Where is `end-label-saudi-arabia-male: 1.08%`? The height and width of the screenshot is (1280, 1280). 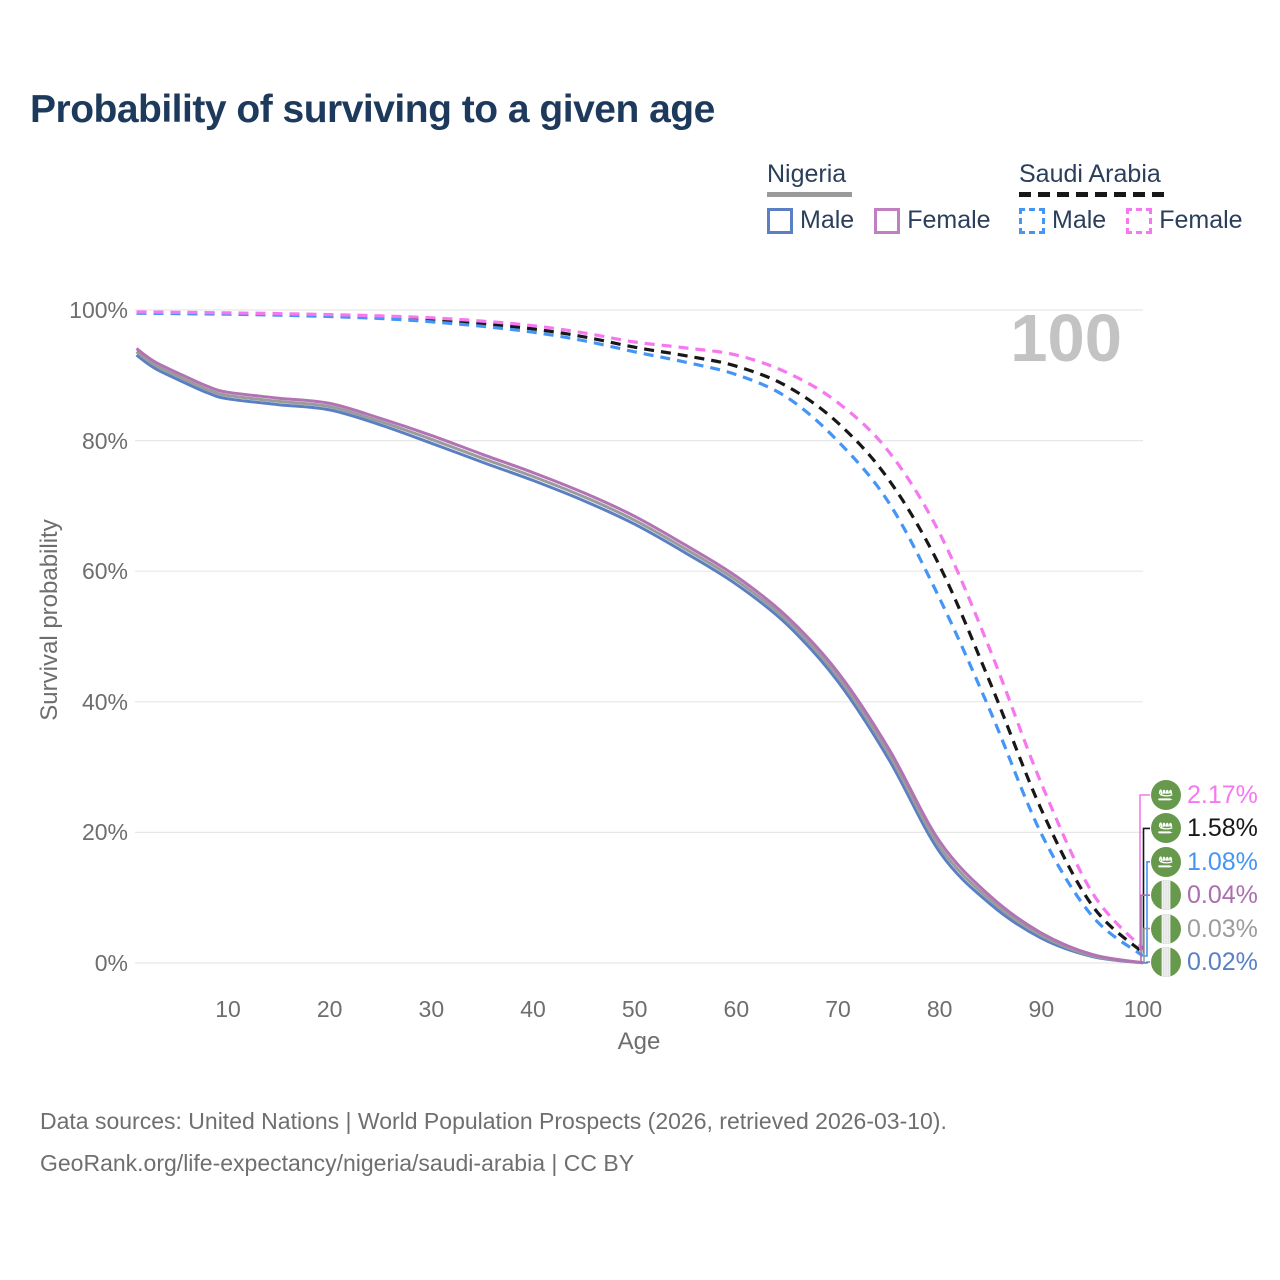
end-label-saudi-arabia-male: 1.08% is located at coordinates (1204, 861).